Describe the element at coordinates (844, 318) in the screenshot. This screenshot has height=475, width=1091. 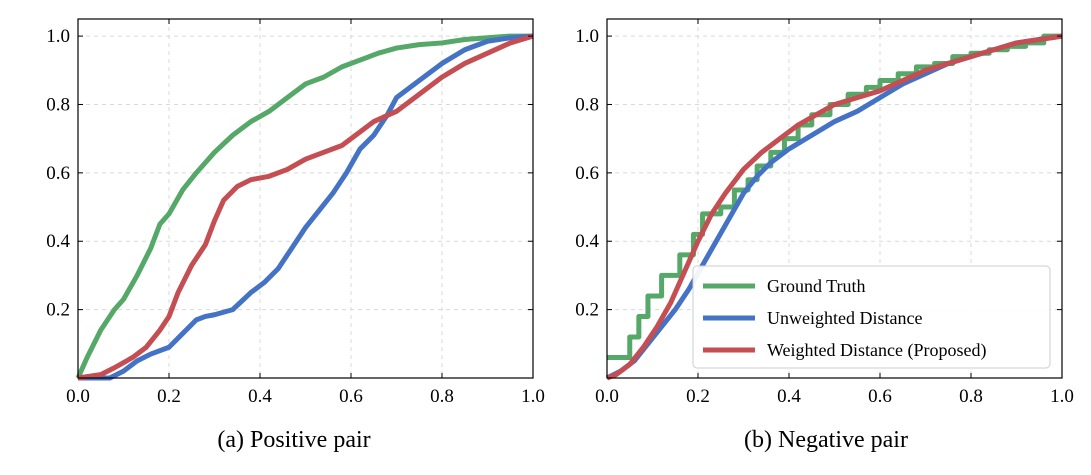
I see `legend-label: Unweighted Distance` at that location.